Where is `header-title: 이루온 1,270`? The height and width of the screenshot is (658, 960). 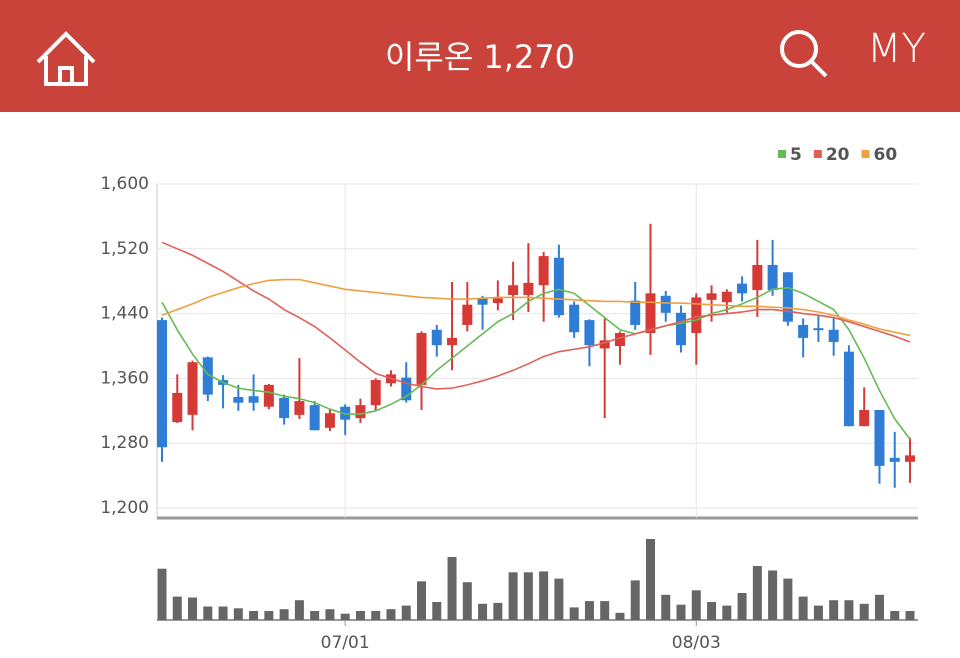
header-title: 이루온 1,270 is located at coordinates (480, 57).